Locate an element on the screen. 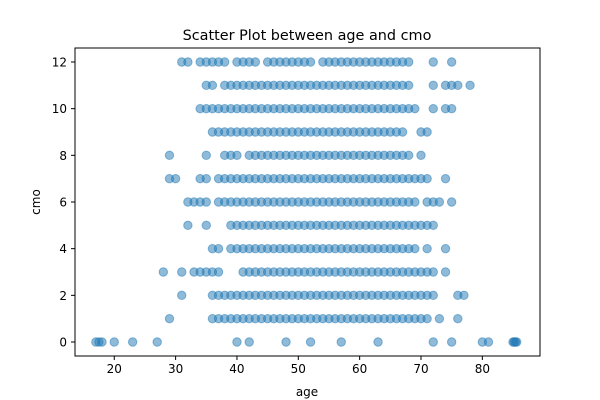 Image resolution: width=600 pixels, height=400 pixels. x-axis: 20 30 40 50 60 70 80 is located at coordinates (298, 366).